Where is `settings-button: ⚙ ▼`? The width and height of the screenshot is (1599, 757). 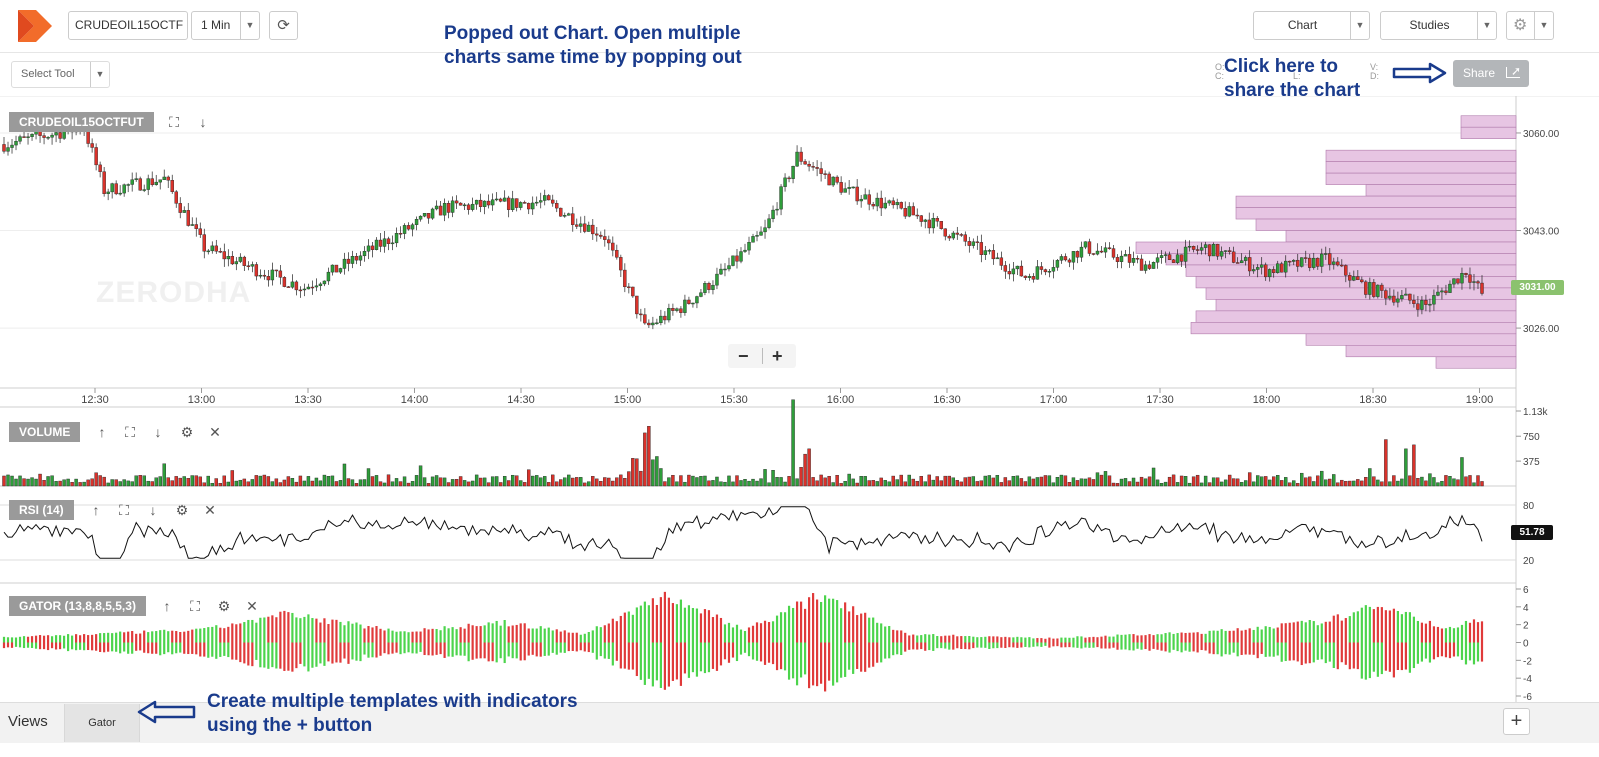 settings-button: ⚙ ▼ is located at coordinates (1530, 25).